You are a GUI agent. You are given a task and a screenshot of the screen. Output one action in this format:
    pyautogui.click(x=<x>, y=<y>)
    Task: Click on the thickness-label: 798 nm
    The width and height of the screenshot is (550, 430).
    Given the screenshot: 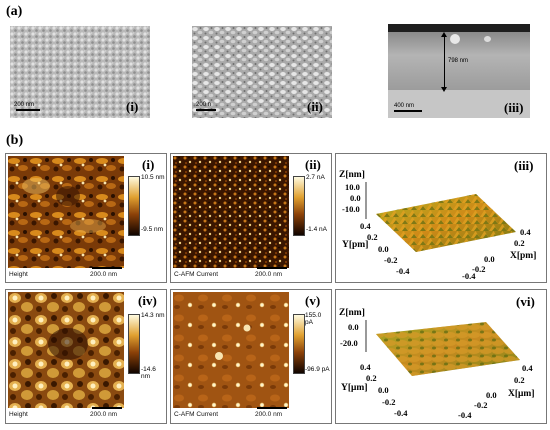 What is the action you would take?
    pyautogui.click(x=458, y=61)
    